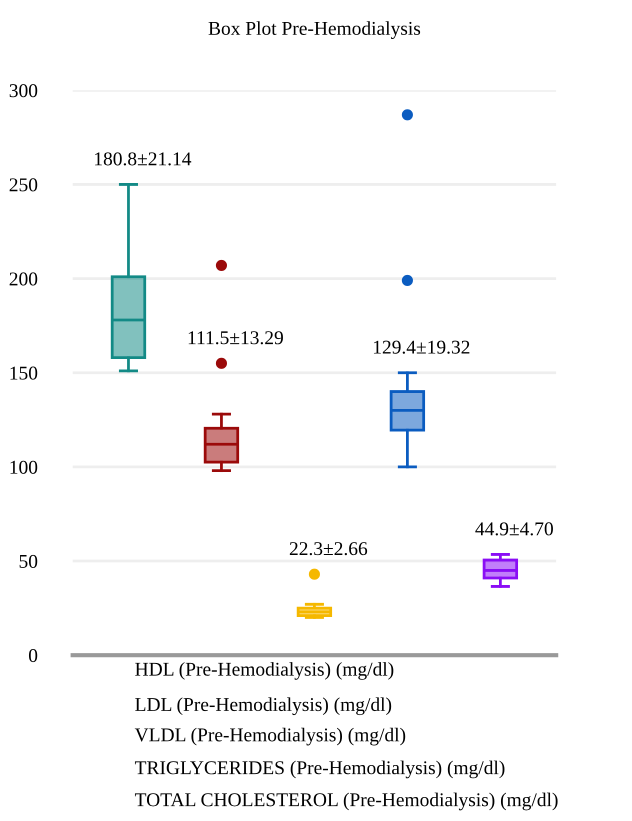 This screenshot has height=821, width=632. I want to click on y-tick-label: 0, so click(33, 655).